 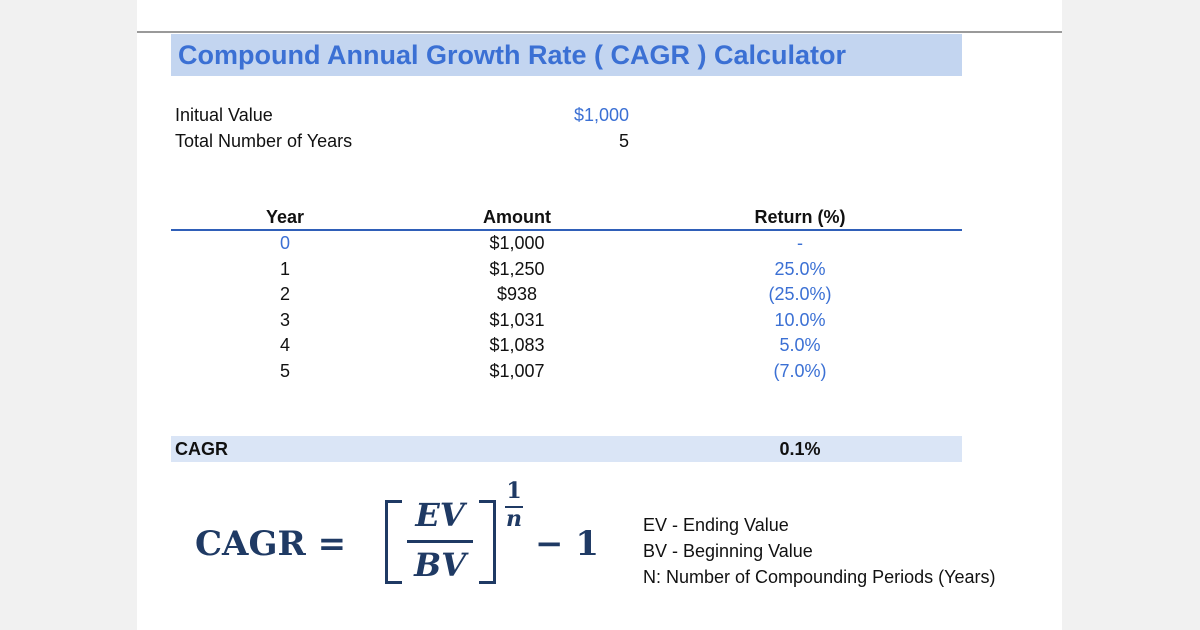 What do you see at coordinates (514, 519) in the screenshot?
I see `exponent-denominator: n` at bounding box center [514, 519].